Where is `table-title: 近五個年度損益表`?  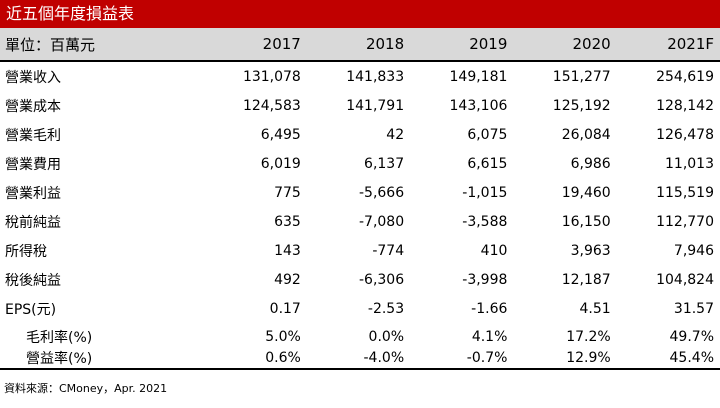 table-title: 近五個年度損益表 is located at coordinates (360, 14).